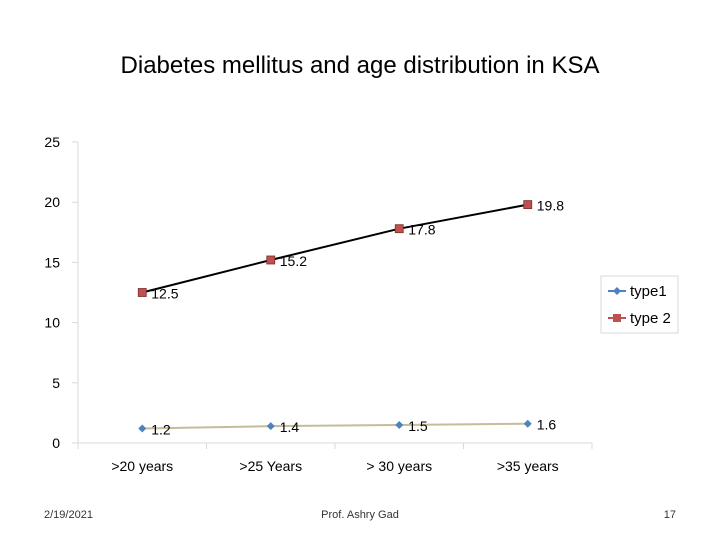 The width and height of the screenshot is (720, 540). I want to click on footer-author: Prof. Ashry Gad, so click(360, 515).